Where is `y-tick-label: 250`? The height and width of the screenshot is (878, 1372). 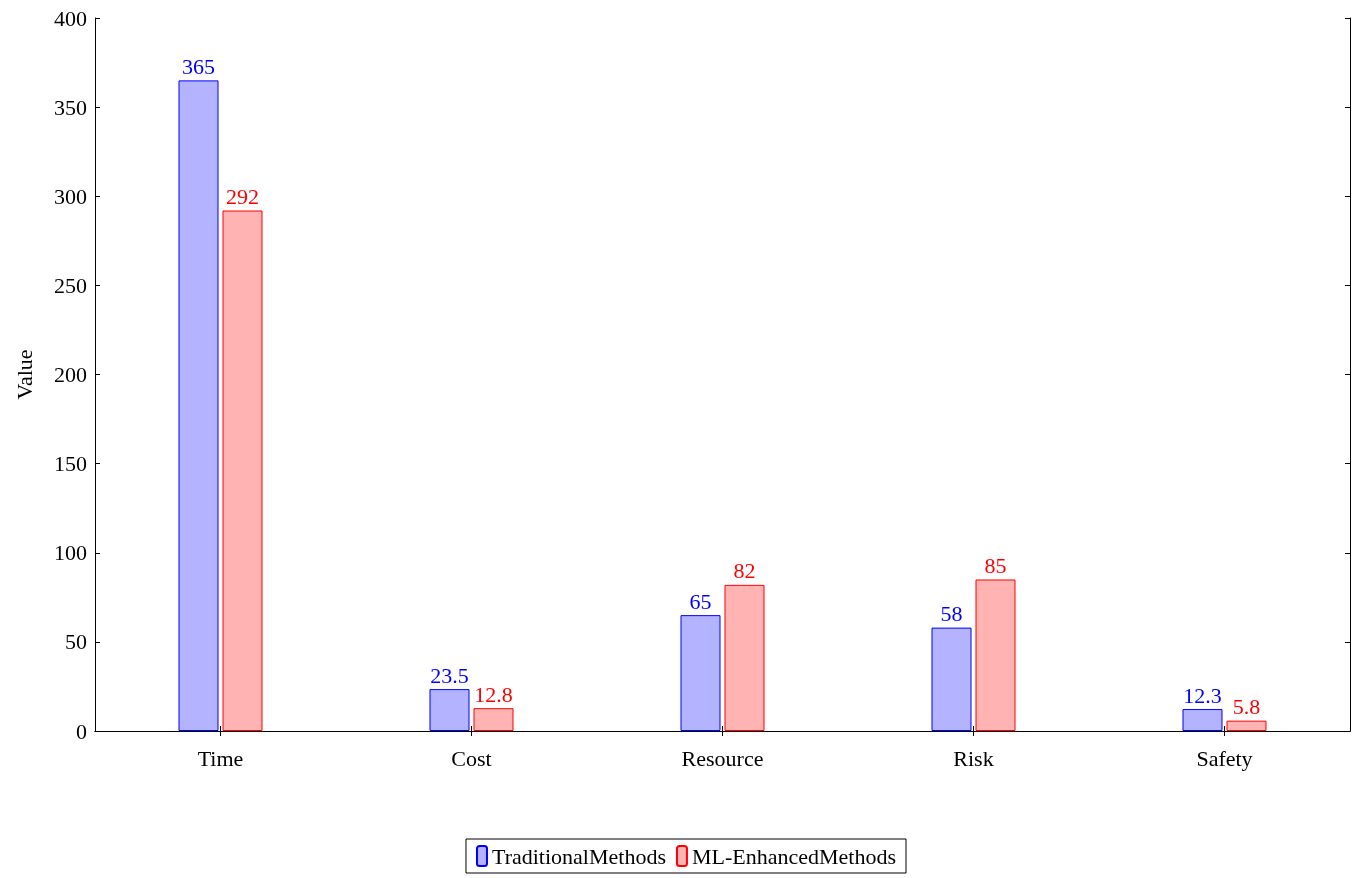
y-tick-label: 250 is located at coordinates (70, 285).